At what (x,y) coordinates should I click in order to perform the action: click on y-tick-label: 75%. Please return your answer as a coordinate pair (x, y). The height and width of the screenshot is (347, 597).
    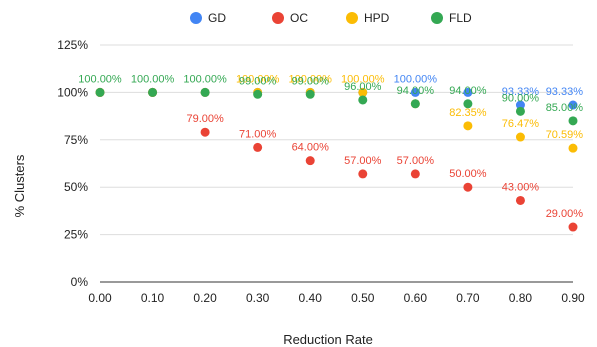
    Looking at the image, I should click on (76, 140).